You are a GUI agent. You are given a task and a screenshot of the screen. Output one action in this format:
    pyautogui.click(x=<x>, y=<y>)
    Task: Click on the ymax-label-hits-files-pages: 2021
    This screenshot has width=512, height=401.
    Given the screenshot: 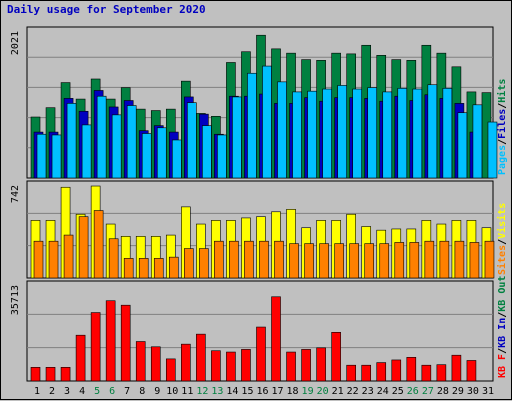 What is the action you would take?
    pyautogui.click(x=15, y=43)
    